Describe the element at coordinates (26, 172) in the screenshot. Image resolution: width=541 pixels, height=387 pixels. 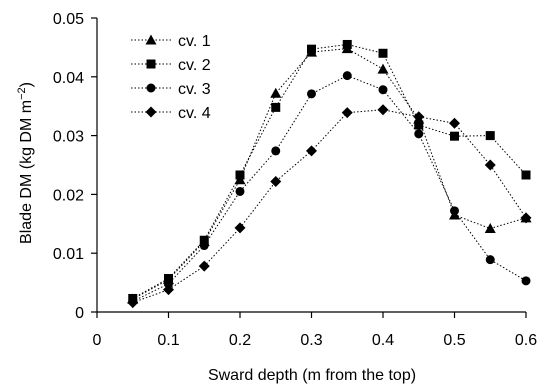
I see `y-axis-label-main: Blade DM (kg DM m` at that location.